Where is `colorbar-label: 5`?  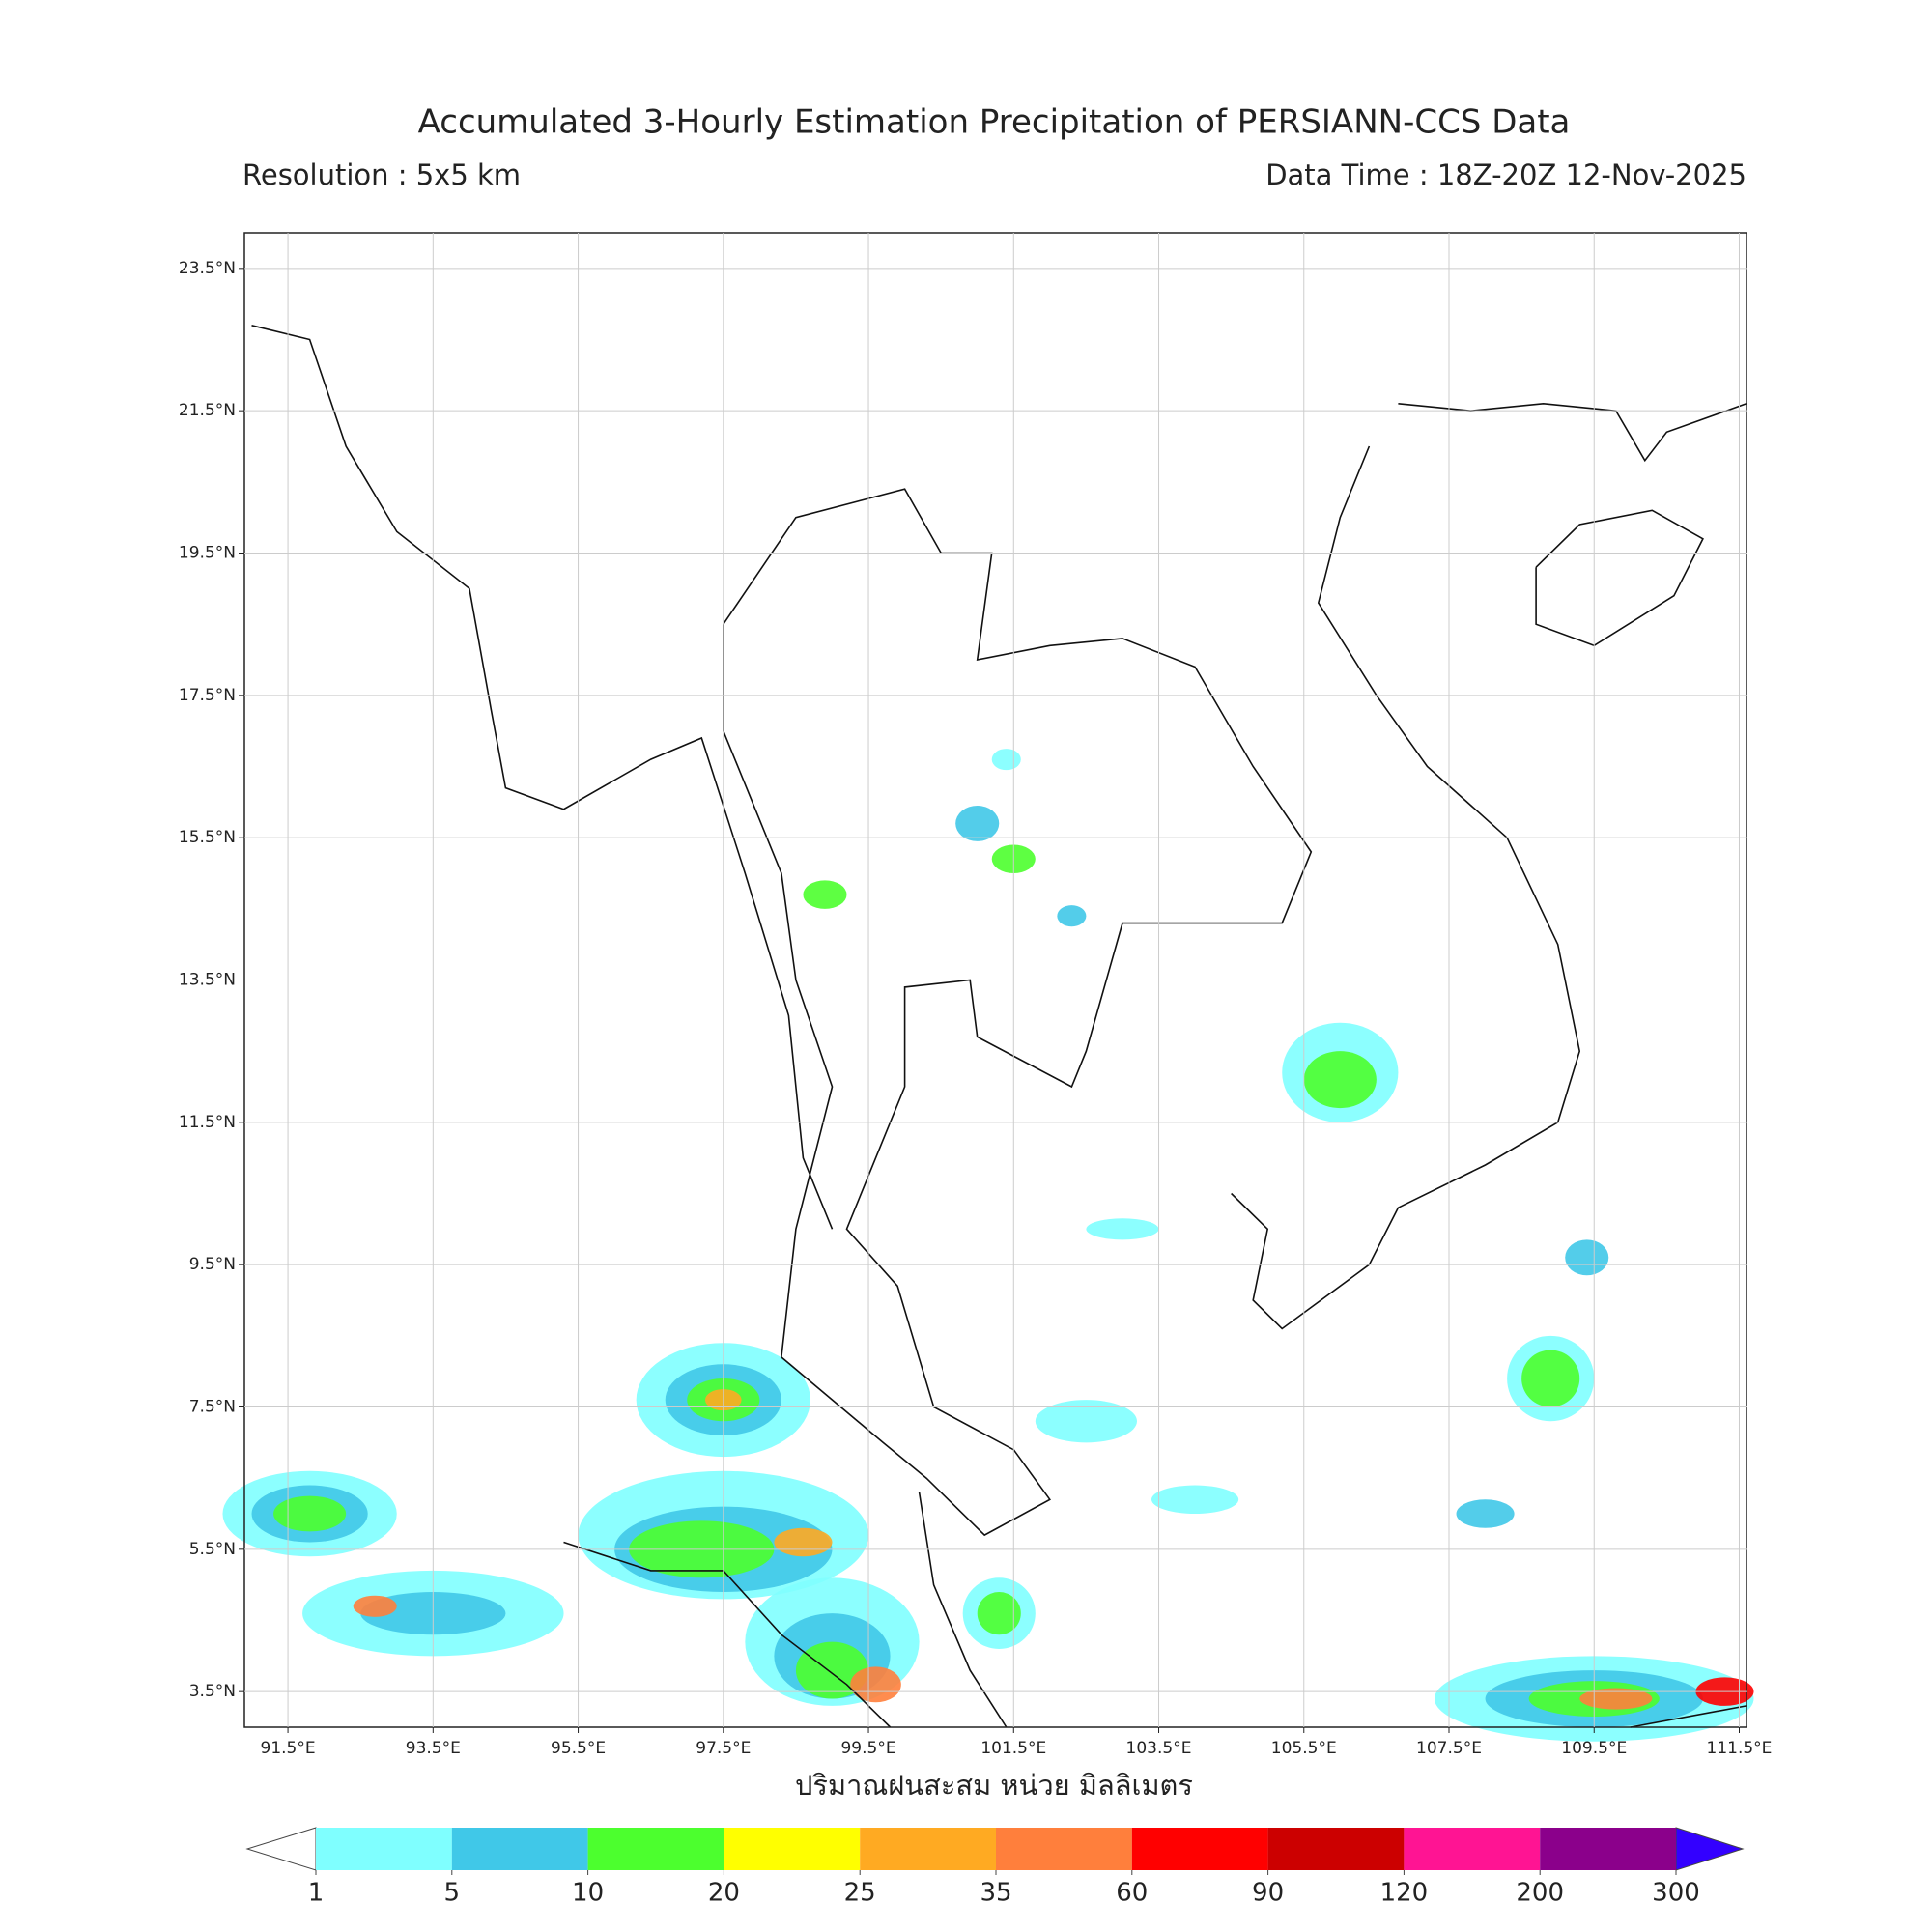
colorbar-label: 5 is located at coordinates (452, 1893).